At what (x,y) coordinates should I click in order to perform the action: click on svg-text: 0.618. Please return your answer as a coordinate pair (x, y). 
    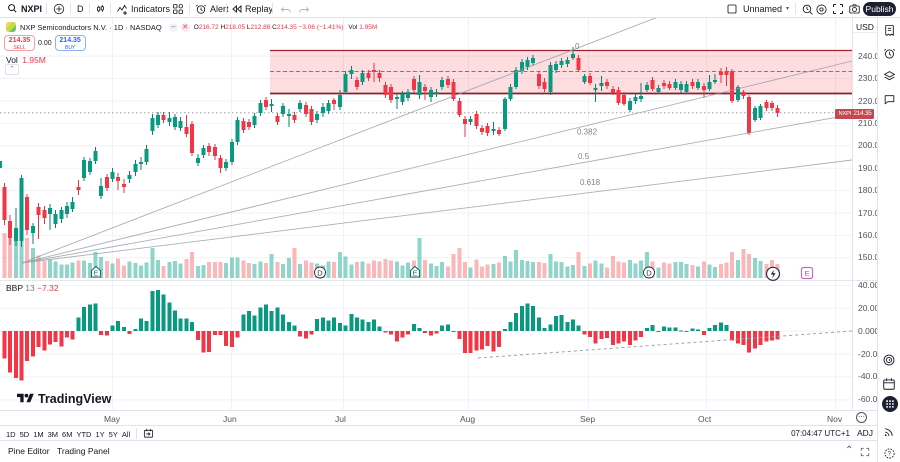
    Looking at the image, I should click on (590, 182).